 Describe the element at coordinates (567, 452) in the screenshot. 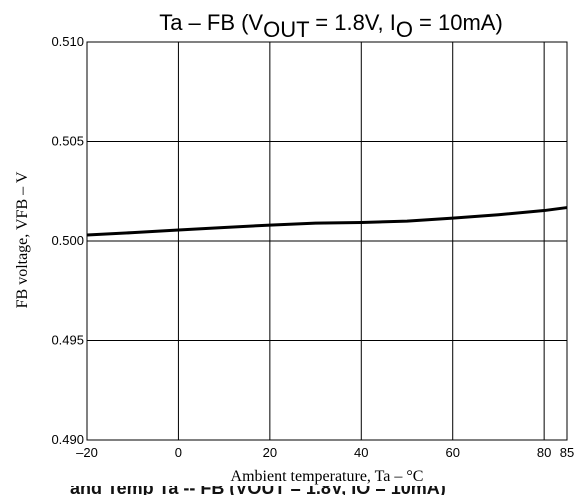

I see `x-tick-label: 85` at that location.